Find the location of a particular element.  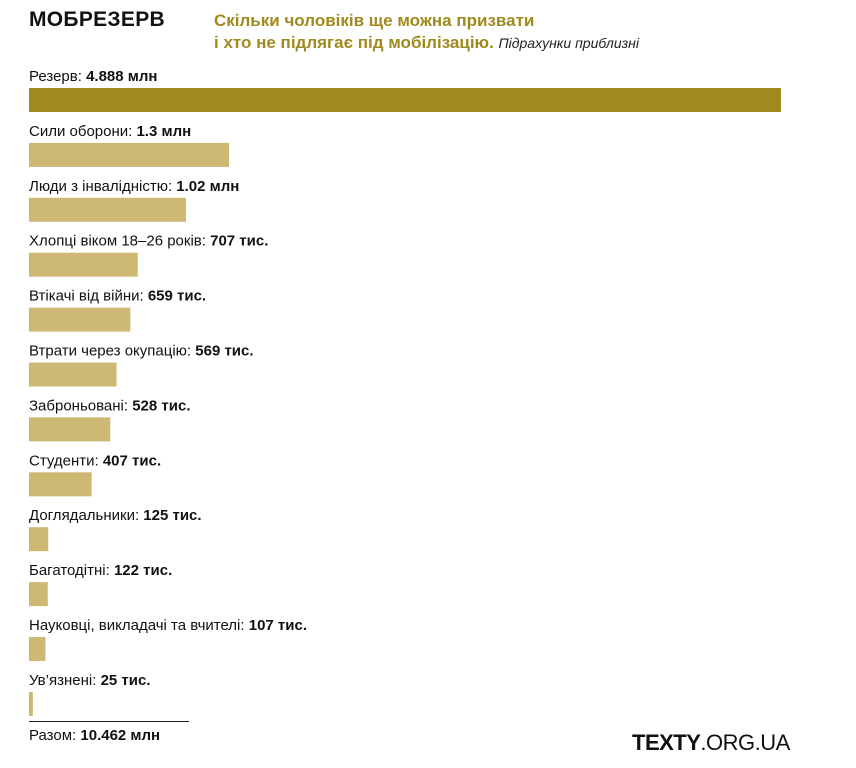

value-label: 569 тис. is located at coordinates (224, 351).